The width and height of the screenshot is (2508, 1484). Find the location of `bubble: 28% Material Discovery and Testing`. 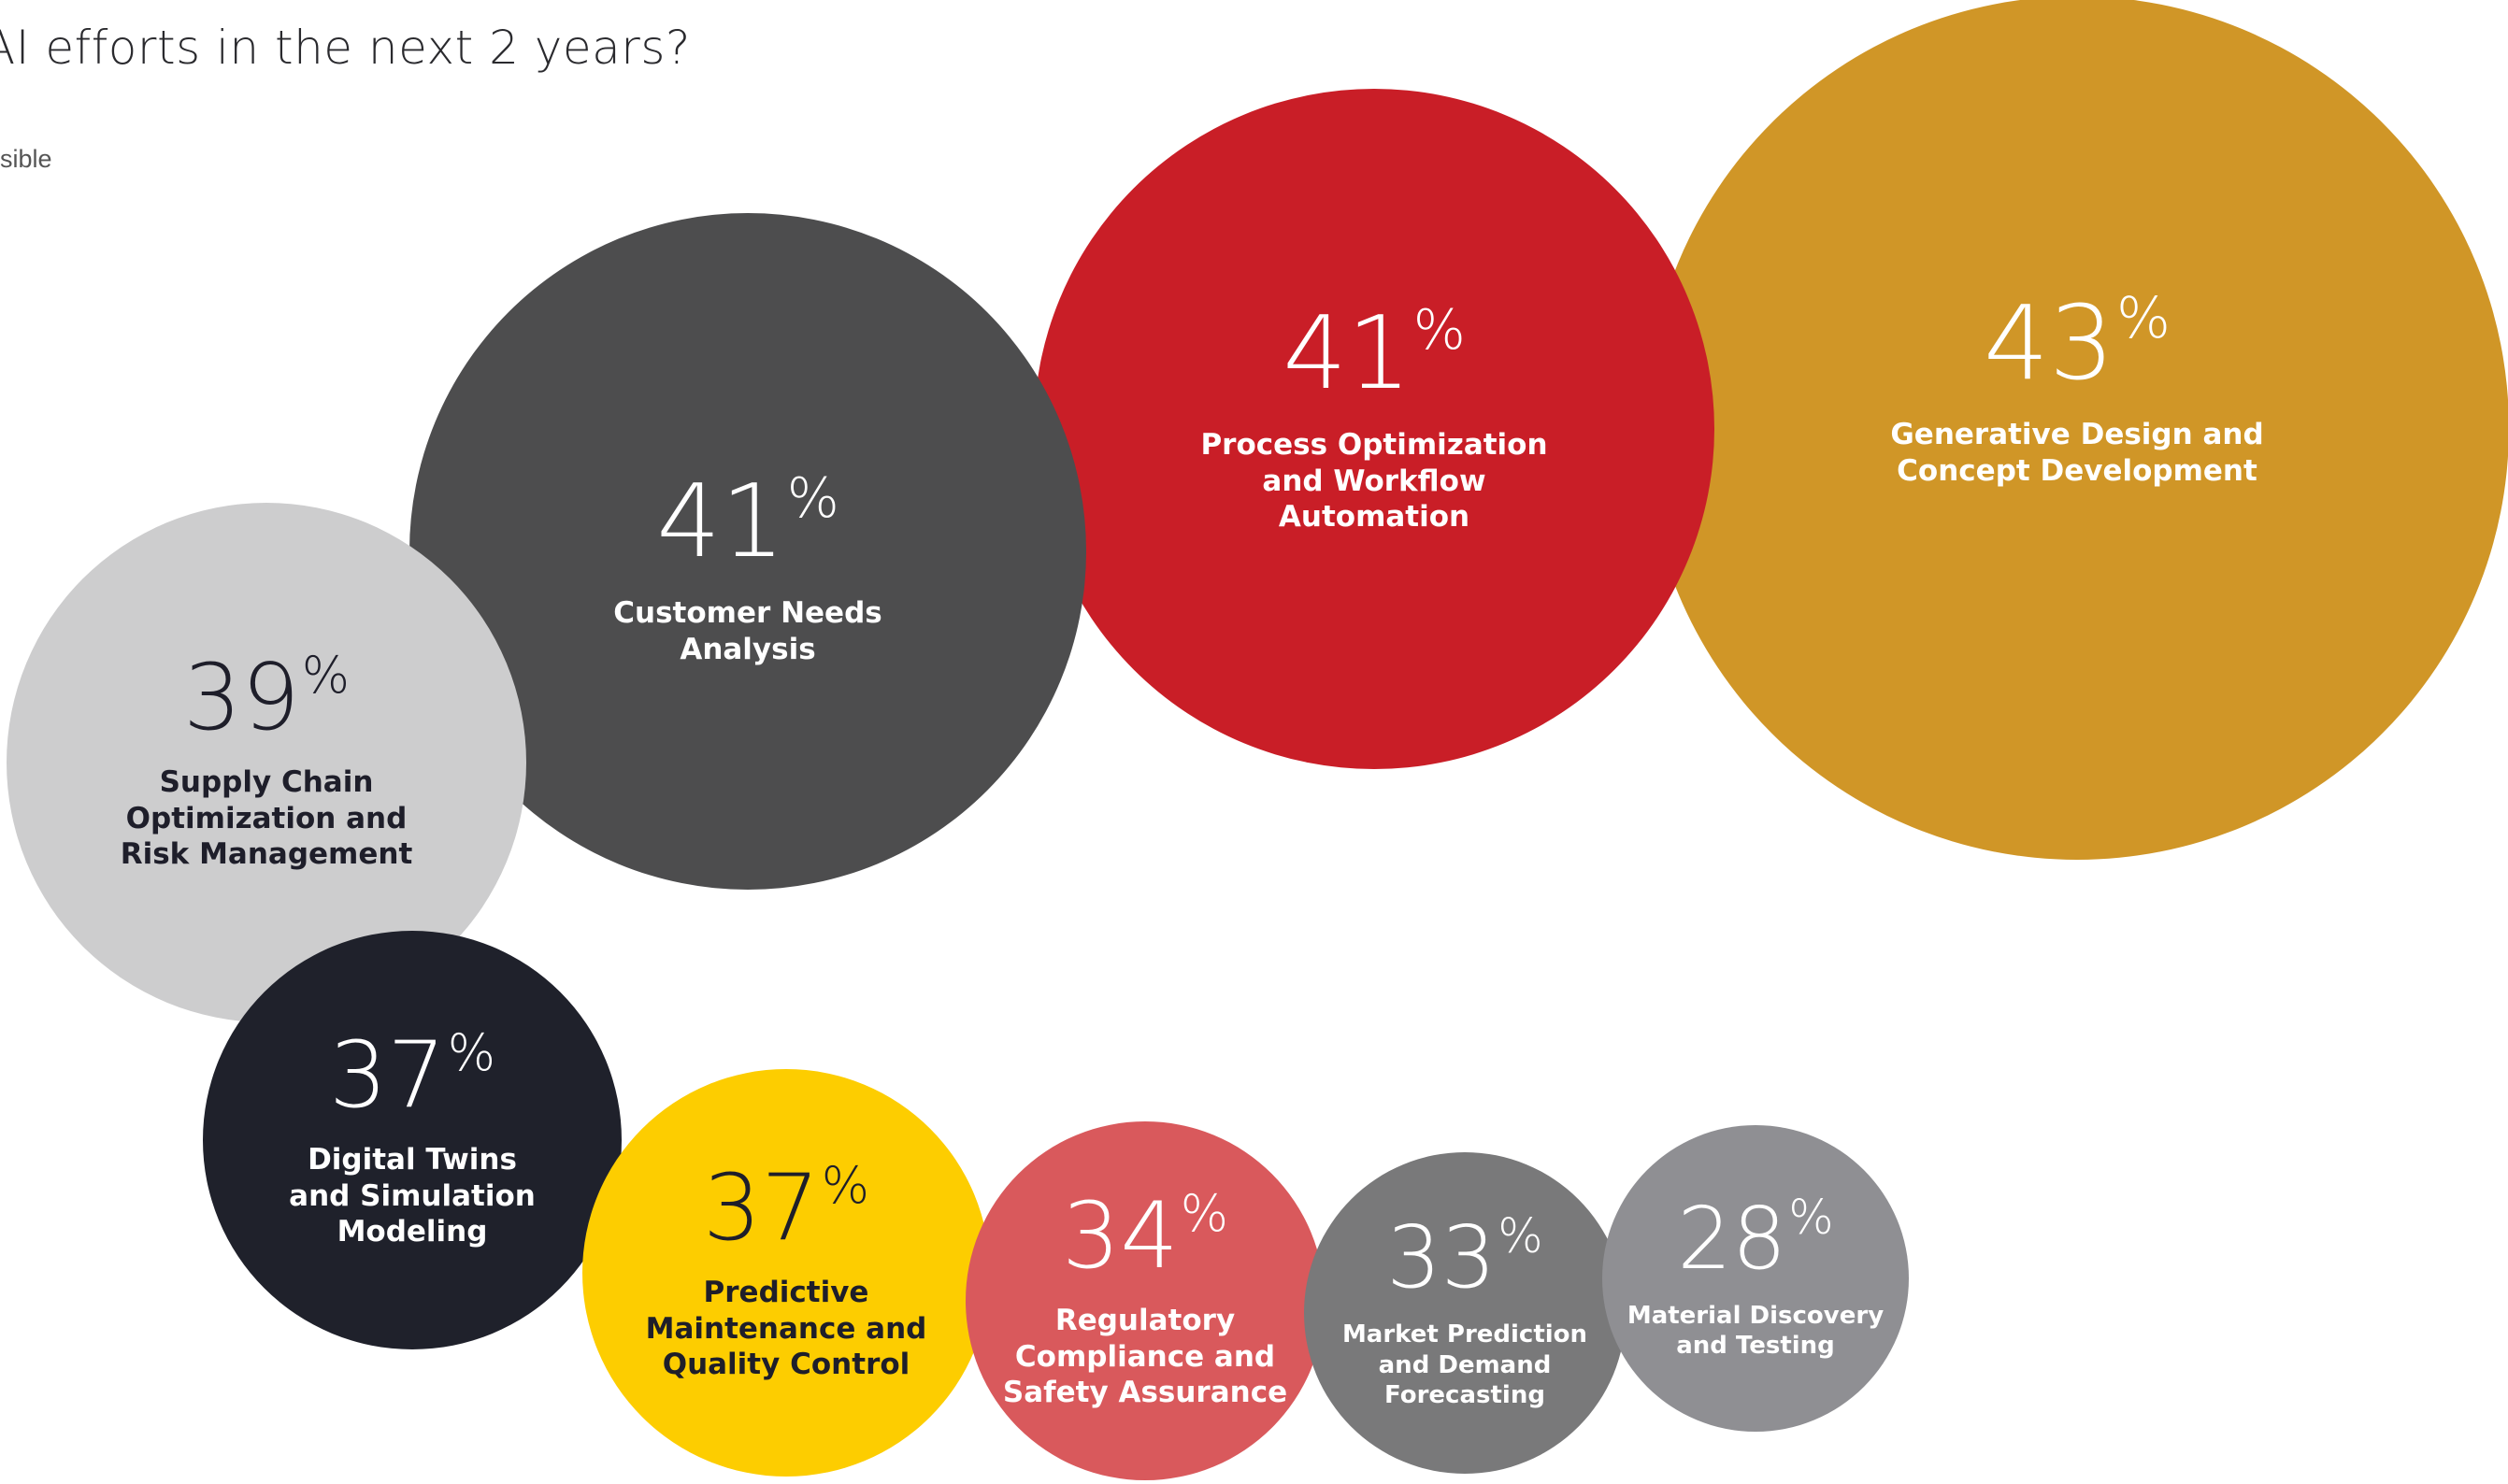

bubble: 28% Material Discovery and Testing is located at coordinates (1755, 1278).